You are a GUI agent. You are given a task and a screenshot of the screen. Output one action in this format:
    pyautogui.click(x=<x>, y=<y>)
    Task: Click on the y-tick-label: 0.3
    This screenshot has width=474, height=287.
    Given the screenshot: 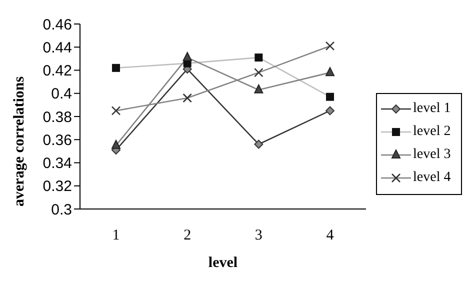 What is the action you would take?
    pyautogui.click(x=61, y=209)
    